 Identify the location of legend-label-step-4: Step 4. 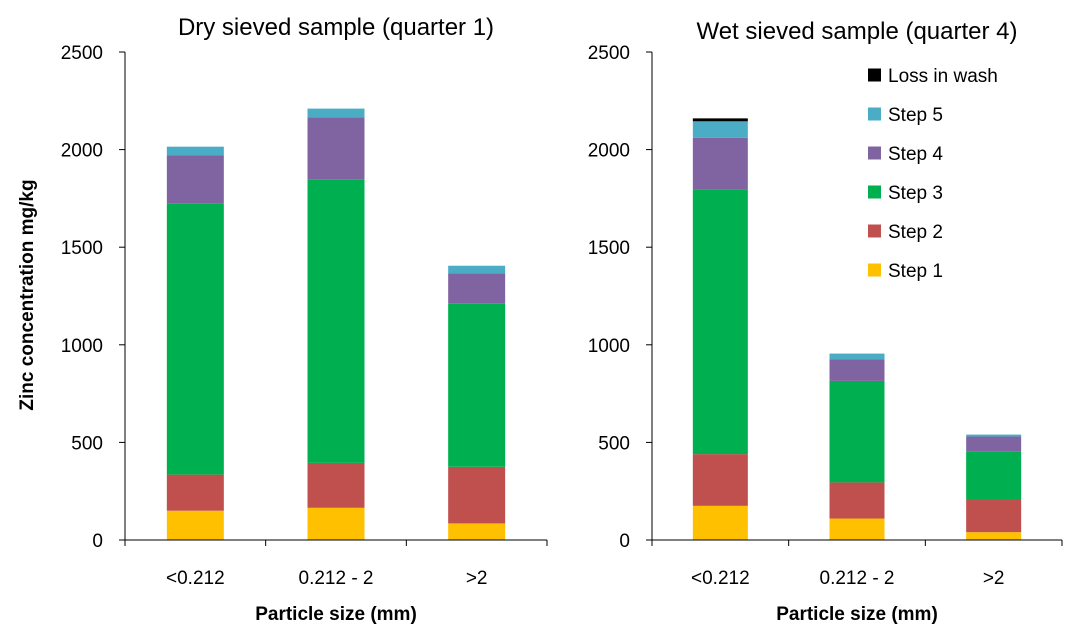
(915, 154).